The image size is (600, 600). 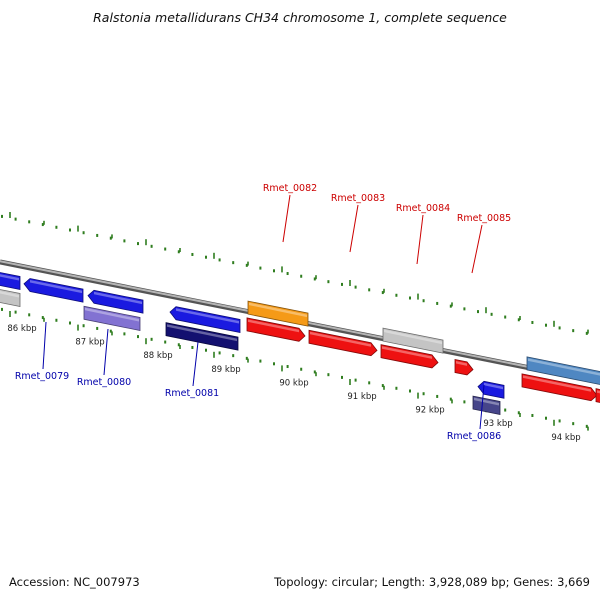 What do you see at coordinates (74, 582) in the screenshot?
I see `accession-text: Accession: NC_007973` at bounding box center [74, 582].